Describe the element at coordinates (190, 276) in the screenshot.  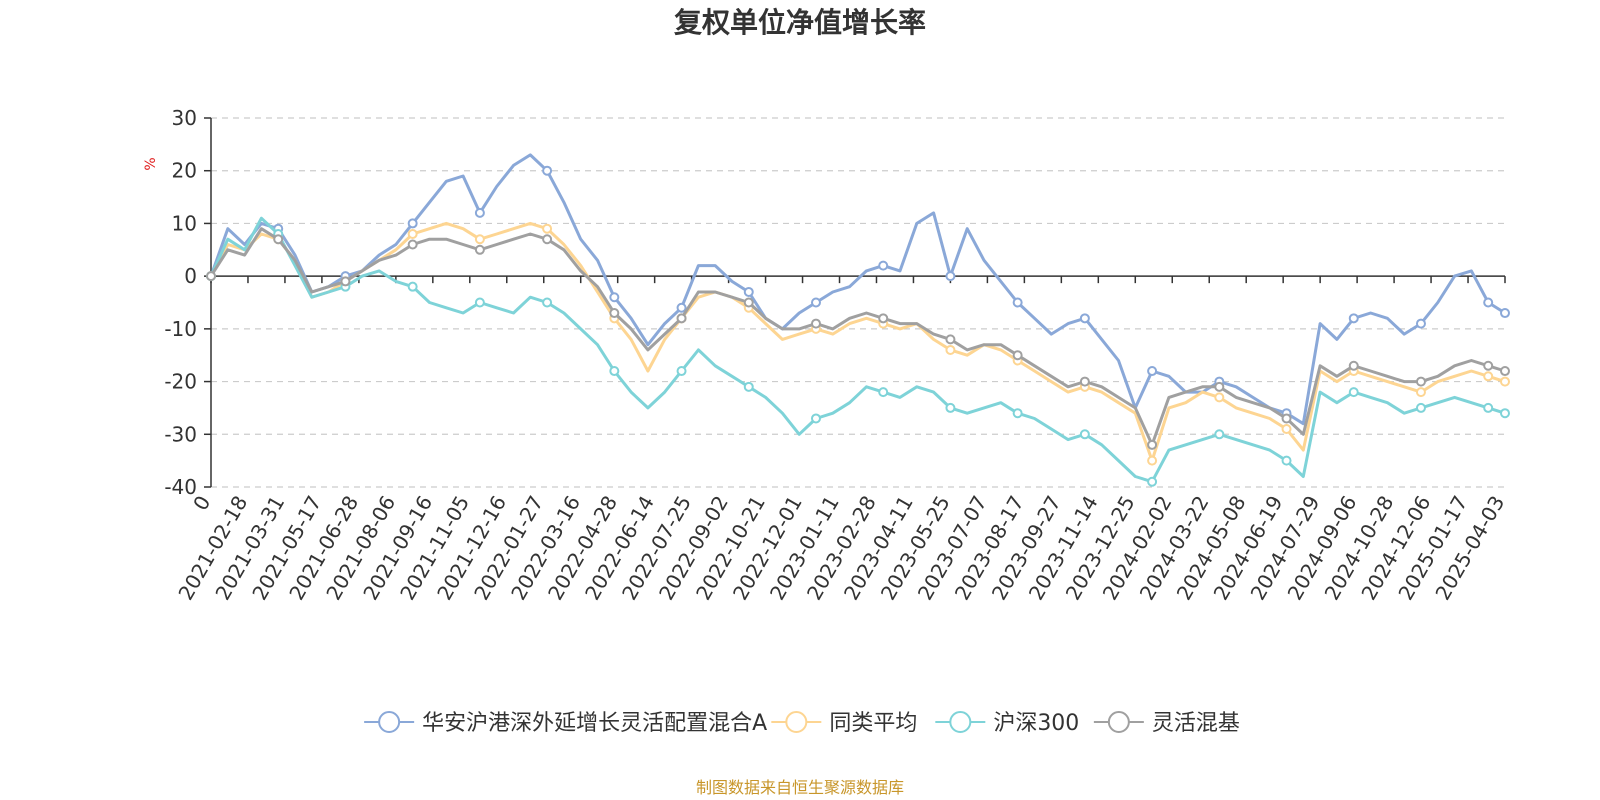
I see `y-tick-label: 0` at that location.